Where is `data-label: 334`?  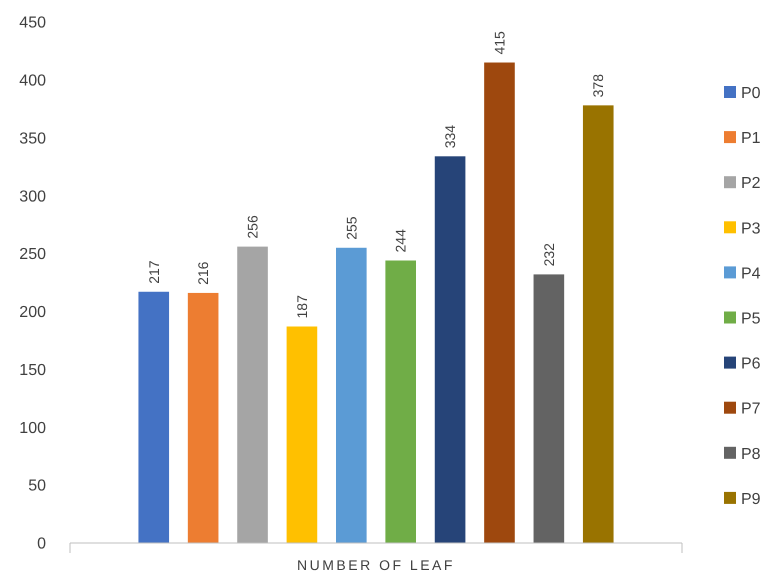 data-label: 334 is located at coordinates (450, 136).